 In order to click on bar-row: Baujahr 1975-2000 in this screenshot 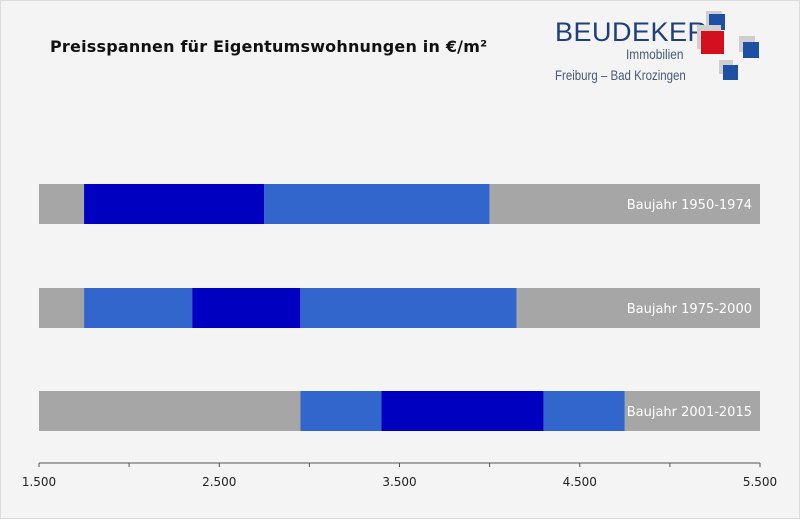, I will do `click(399, 308)`.